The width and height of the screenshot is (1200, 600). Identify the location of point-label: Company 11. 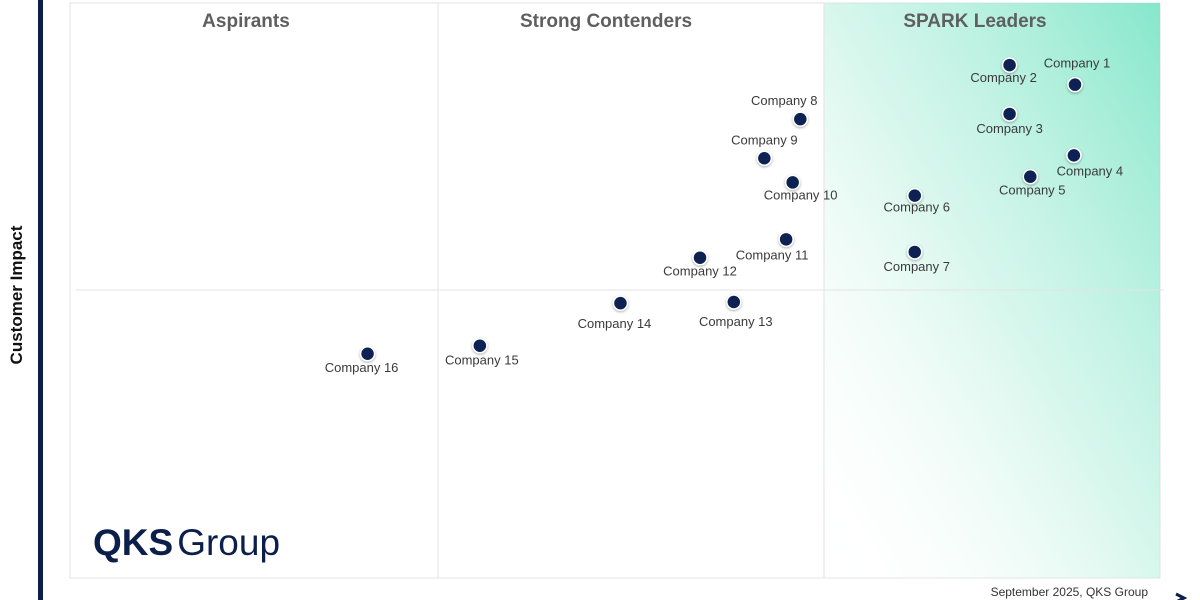
(772, 254).